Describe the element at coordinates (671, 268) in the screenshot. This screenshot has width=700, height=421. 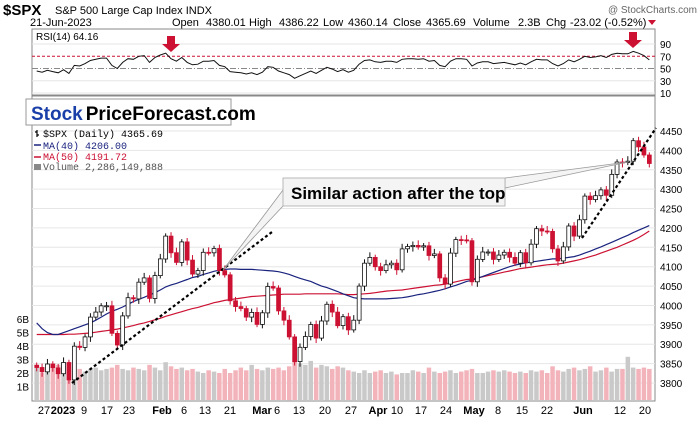
I see `price-tick-label: 4100` at that location.